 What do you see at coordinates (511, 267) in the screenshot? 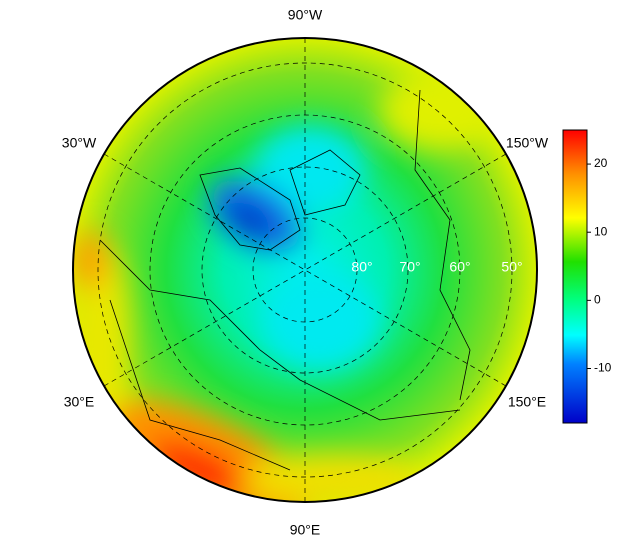
I see `latitude-label: 50°` at bounding box center [511, 267].